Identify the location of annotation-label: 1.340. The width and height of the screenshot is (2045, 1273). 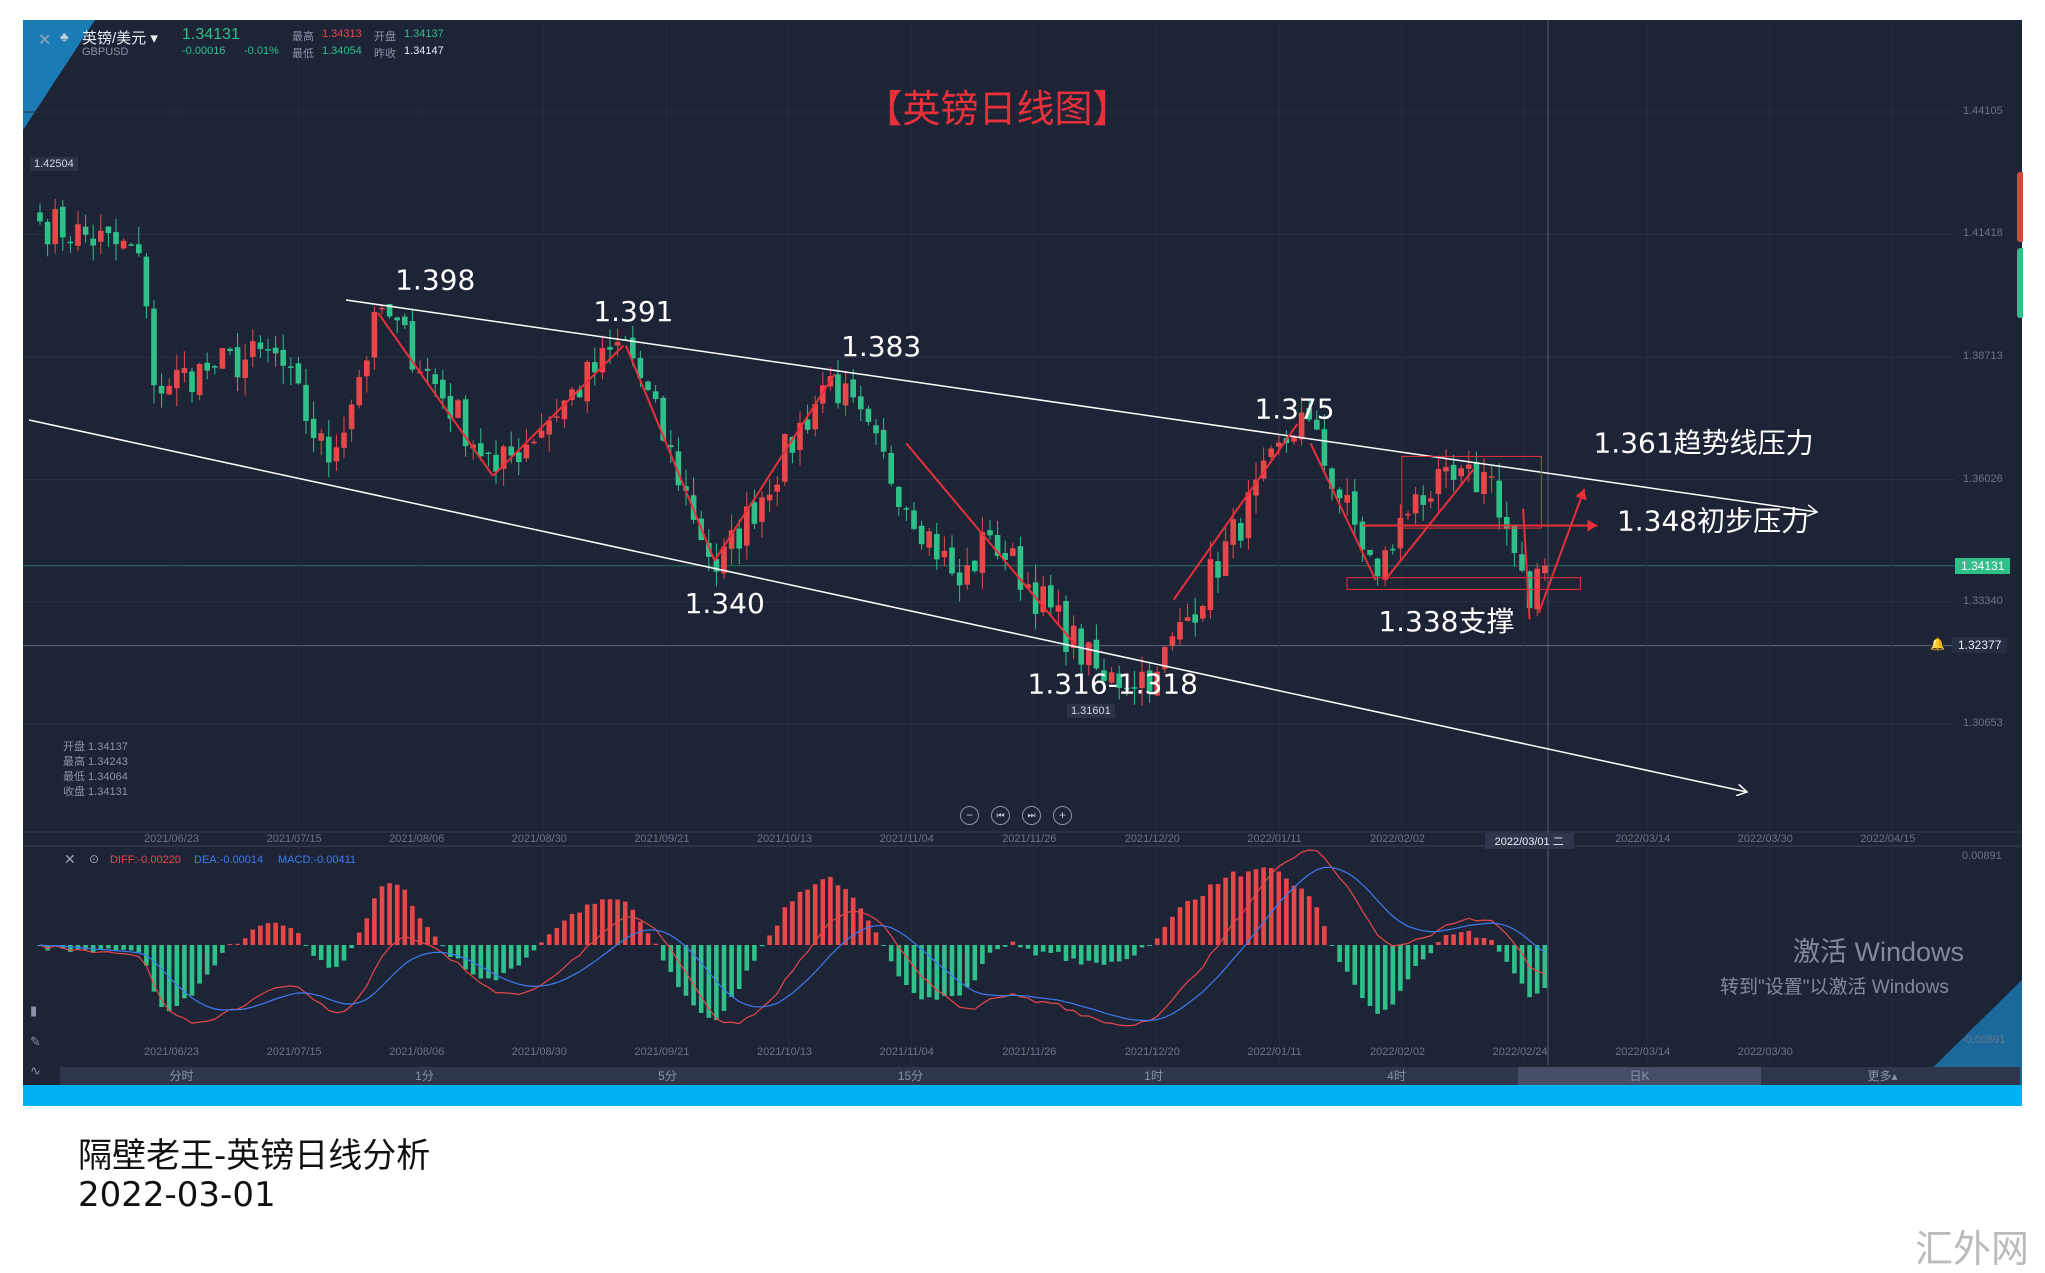
(725, 603).